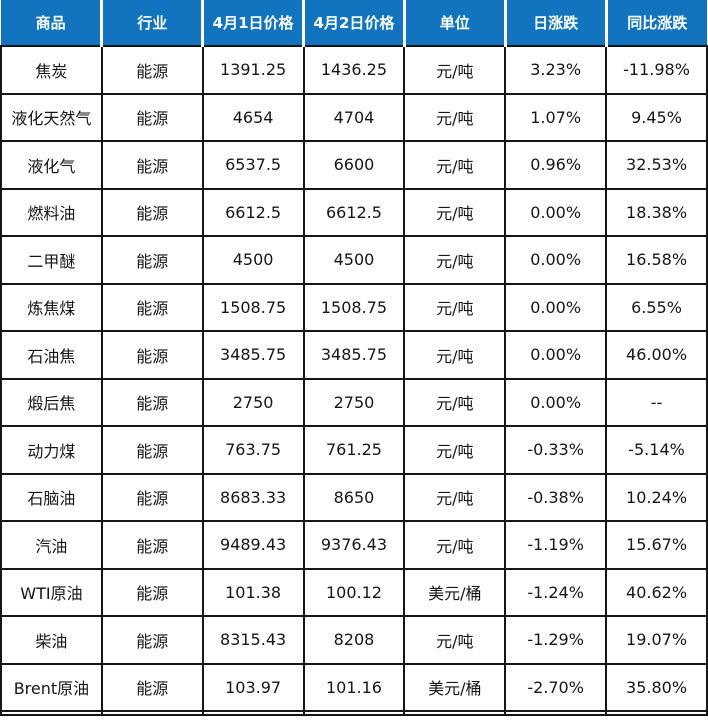 This screenshot has width=708, height=721. I want to click on cell-price-apr1: 4500, so click(253, 260).